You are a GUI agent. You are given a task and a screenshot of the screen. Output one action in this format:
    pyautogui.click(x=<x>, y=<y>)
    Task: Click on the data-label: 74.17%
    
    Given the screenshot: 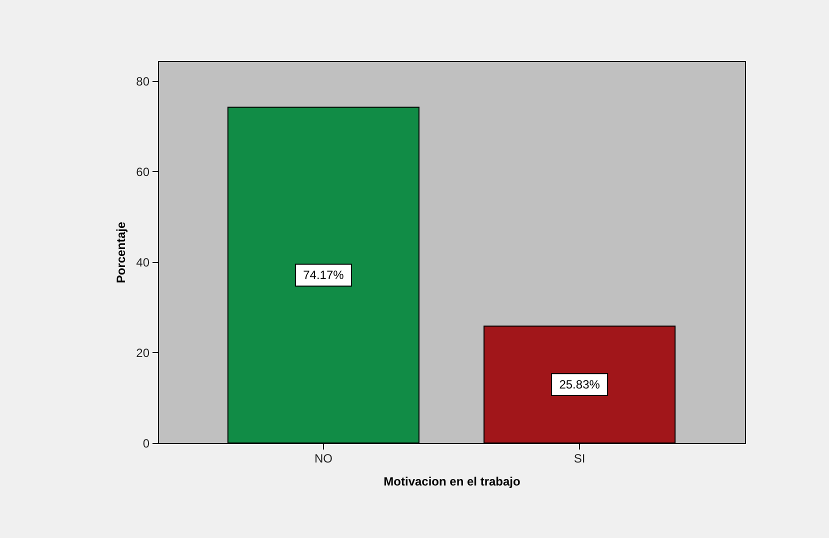 What is the action you would take?
    pyautogui.click(x=323, y=275)
    